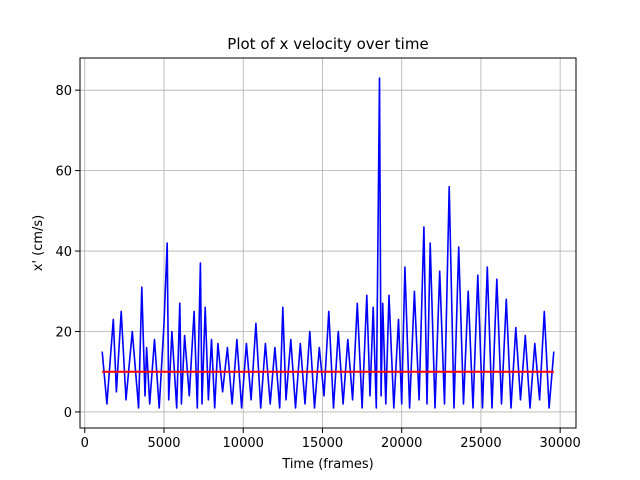  Describe the element at coordinates (559, 443) in the screenshot. I see `x-tick-label: 30000` at that location.